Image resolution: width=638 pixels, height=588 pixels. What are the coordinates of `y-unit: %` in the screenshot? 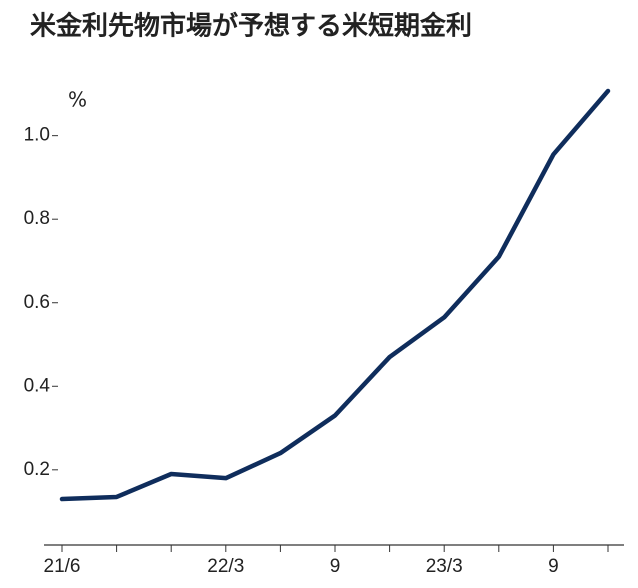 It's located at (77, 100).